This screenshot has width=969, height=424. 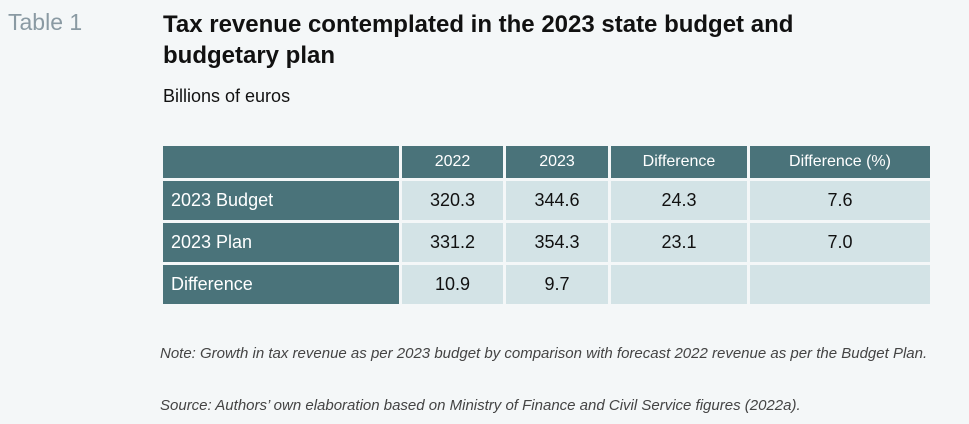 I want to click on cell-plan-difference-pct: 7.0, so click(x=840, y=242).